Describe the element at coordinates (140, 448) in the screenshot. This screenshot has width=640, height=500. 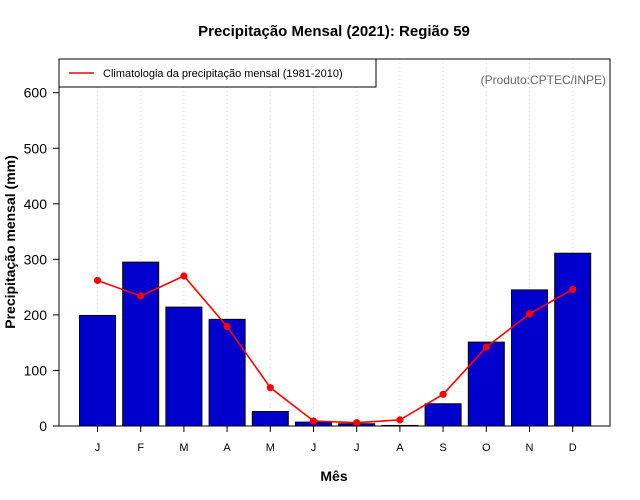
I see `x-tick-label: F` at that location.